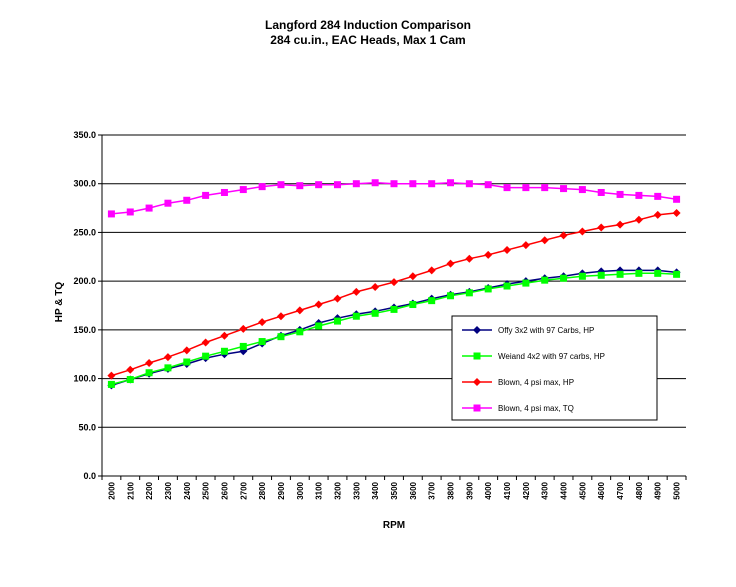 The width and height of the screenshot is (736, 587). I want to click on x-tick-label: 3800, so click(451, 490).